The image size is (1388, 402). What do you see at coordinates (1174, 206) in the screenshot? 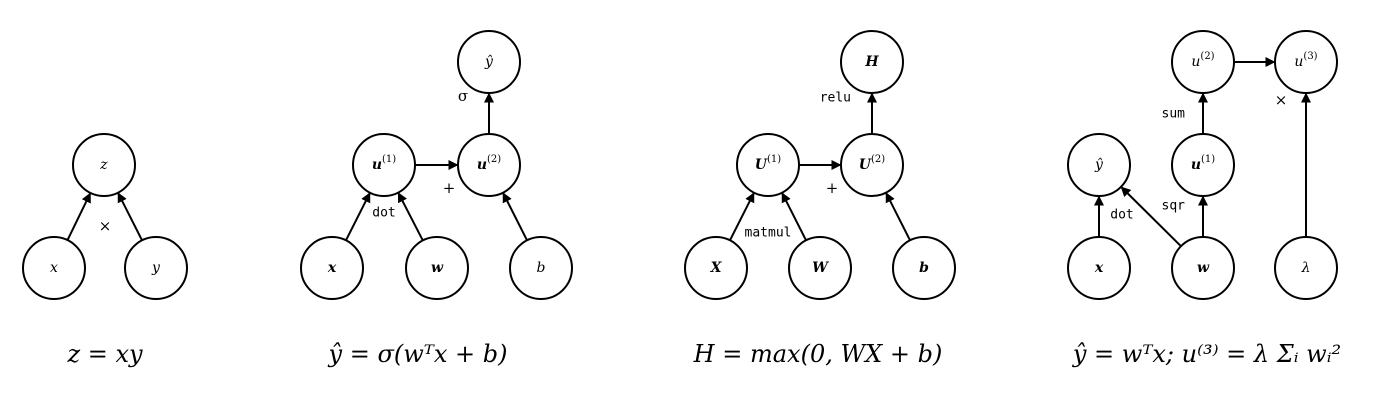
I see `op-d-sqr: sqr` at bounding box center [1174, 206].